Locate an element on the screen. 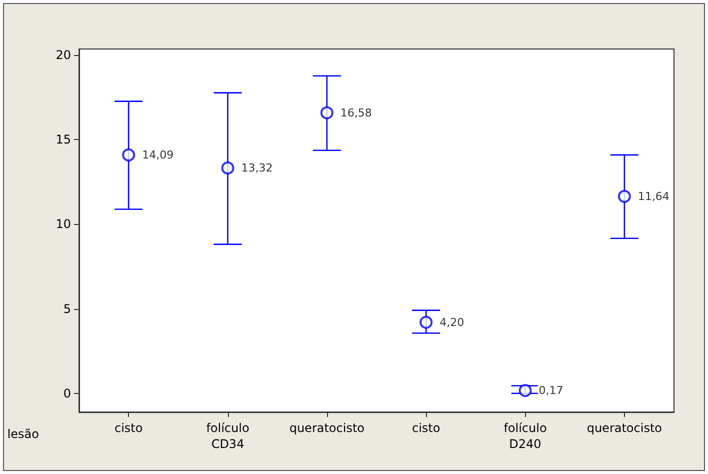 Image resolution: width=708 pixels, height=474 pixels. data-label: 16,58 is located at coordinates (356, 113).